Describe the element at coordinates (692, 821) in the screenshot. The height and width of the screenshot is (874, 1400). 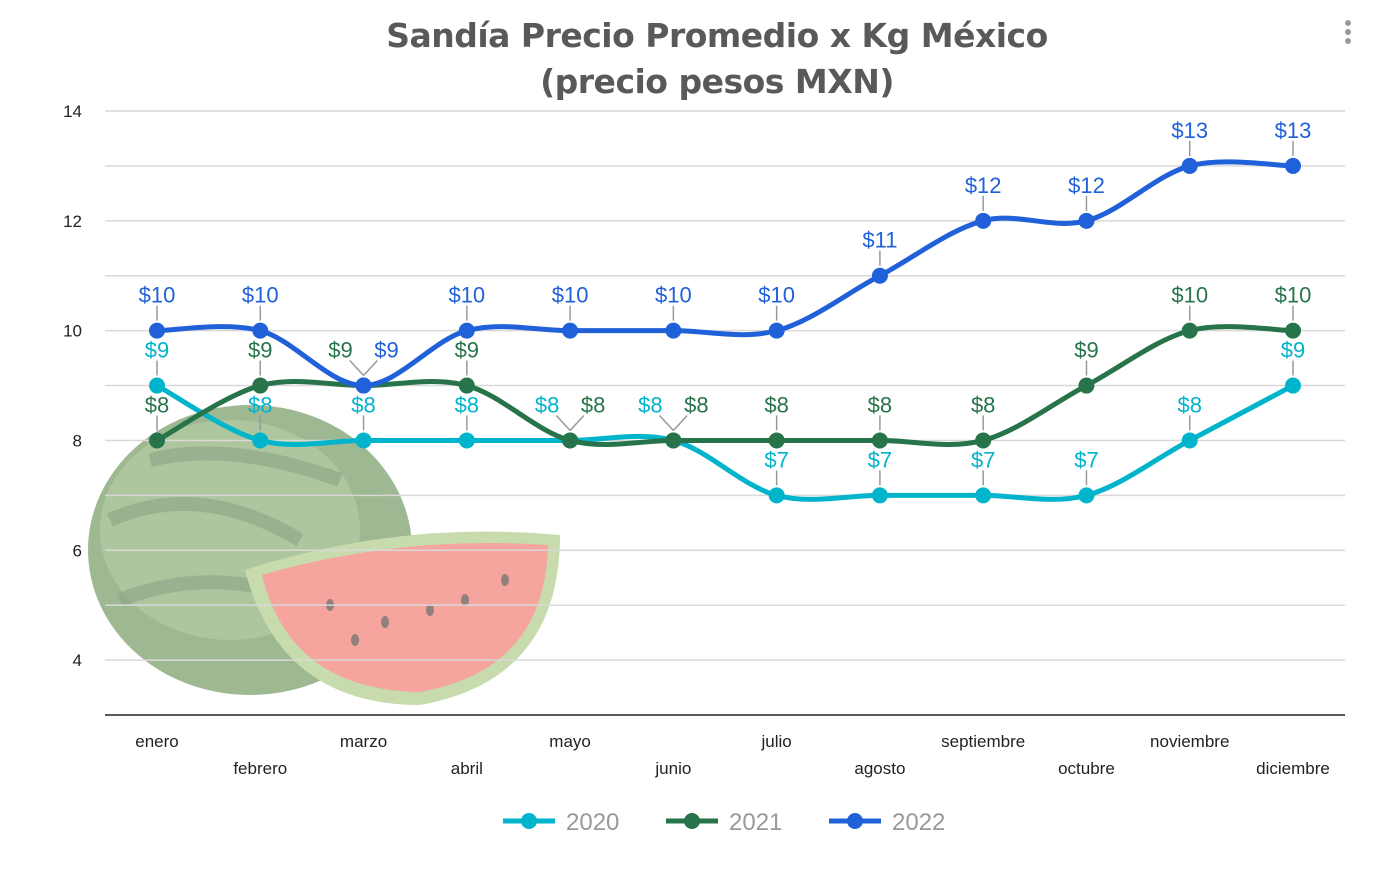
I see `legend-marker-2021` at that location.